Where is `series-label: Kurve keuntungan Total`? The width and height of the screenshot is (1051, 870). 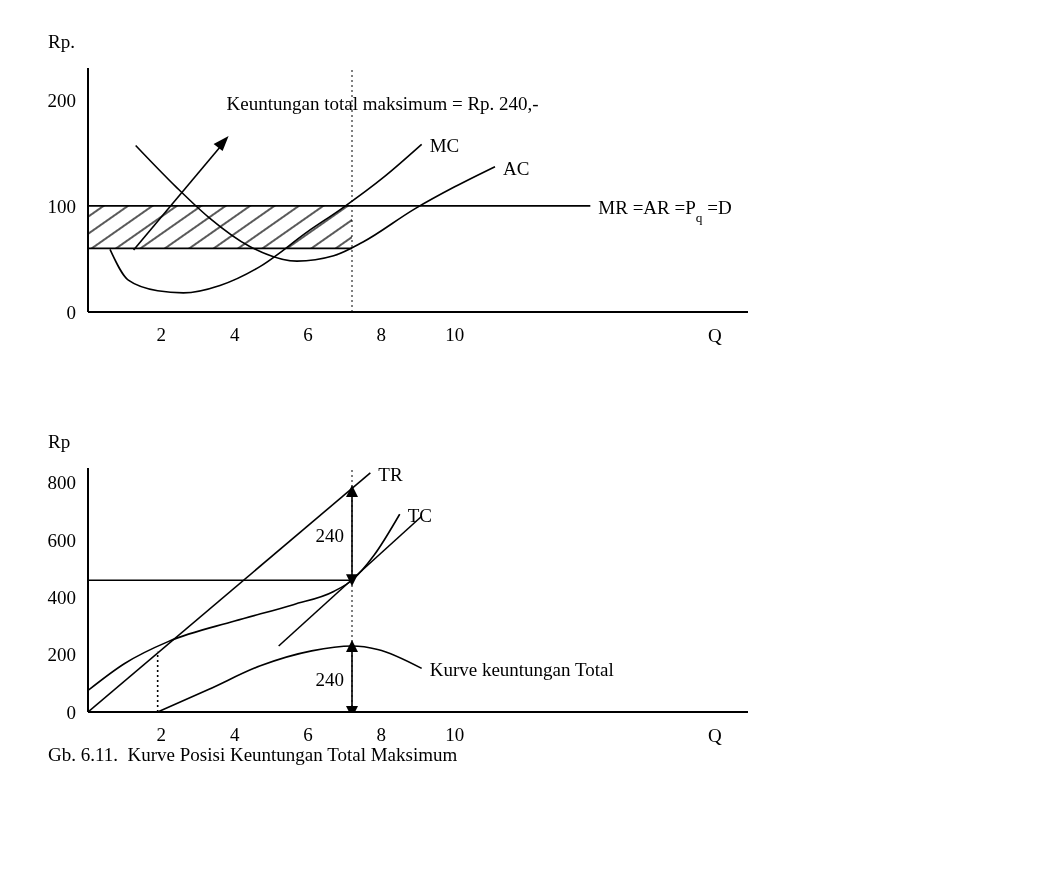 series-label: Kurve keuntungan Total is located at coordinates (521, 670).